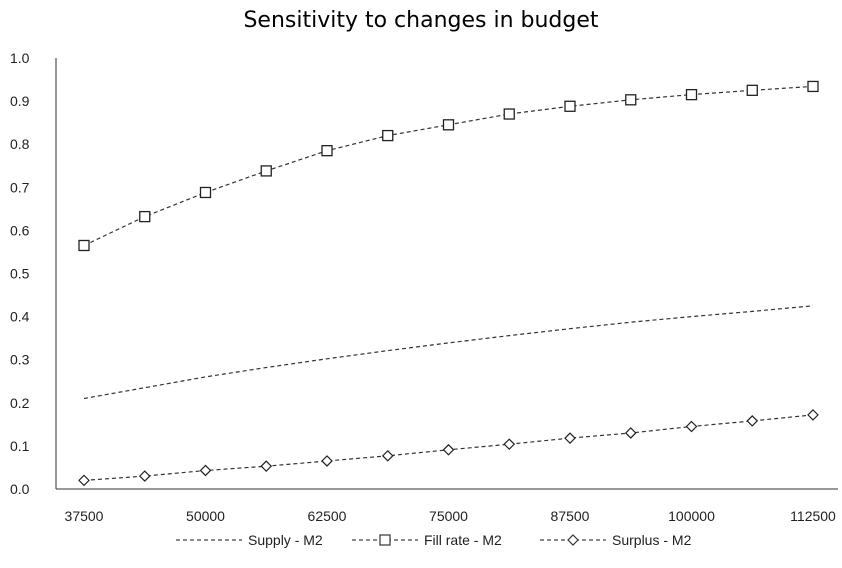  What do you see at coordinates (20, 58) in the screenshot?
I see `y-tick-label: 1.0` at bounding box center [20, 58].